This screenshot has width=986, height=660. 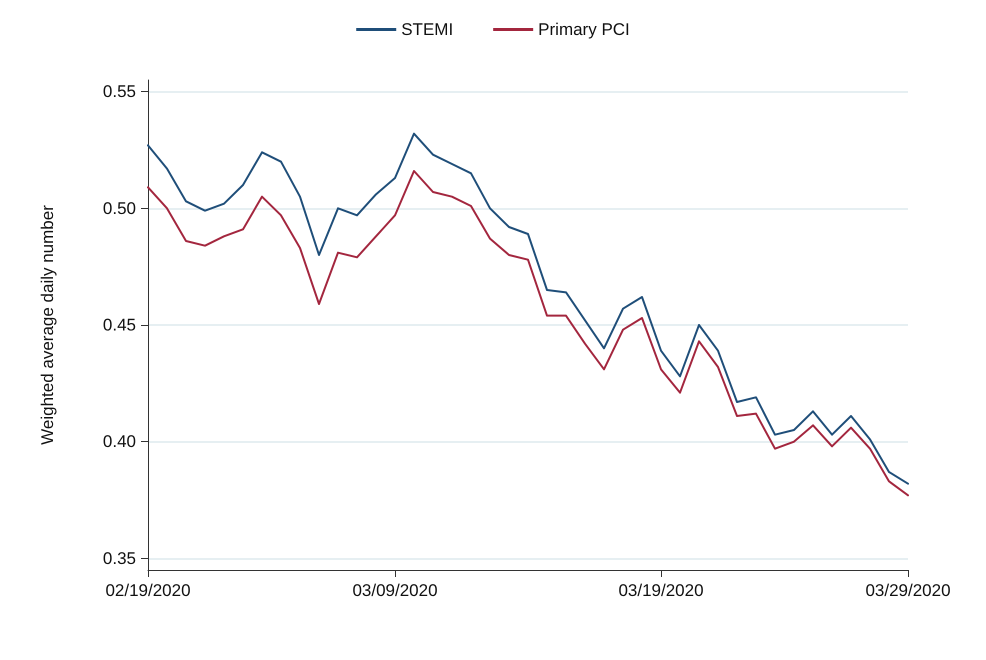 What do you see at coordinates (47, 324) in the screenshot?
I see `y-axis-title: Weighted average daily number` at bounding box center [47, 324].